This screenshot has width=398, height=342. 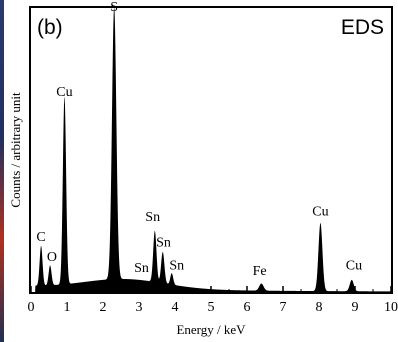 I want to click on panel-label: (b), so click(x=50, y=27).